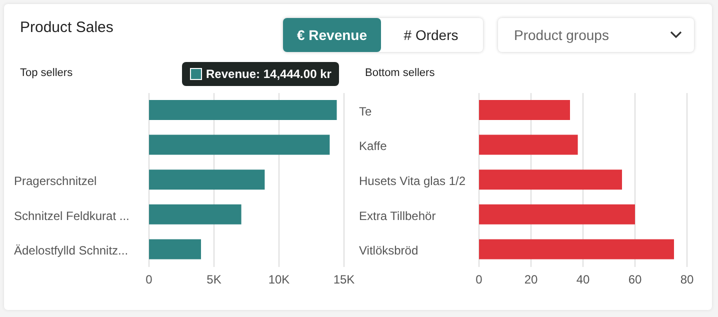 The image size is (718, 317). What do you see at coordinates (687, 279) in the screenshot?
I see `x-tick-label: 80` at bounding box center [687, 279].